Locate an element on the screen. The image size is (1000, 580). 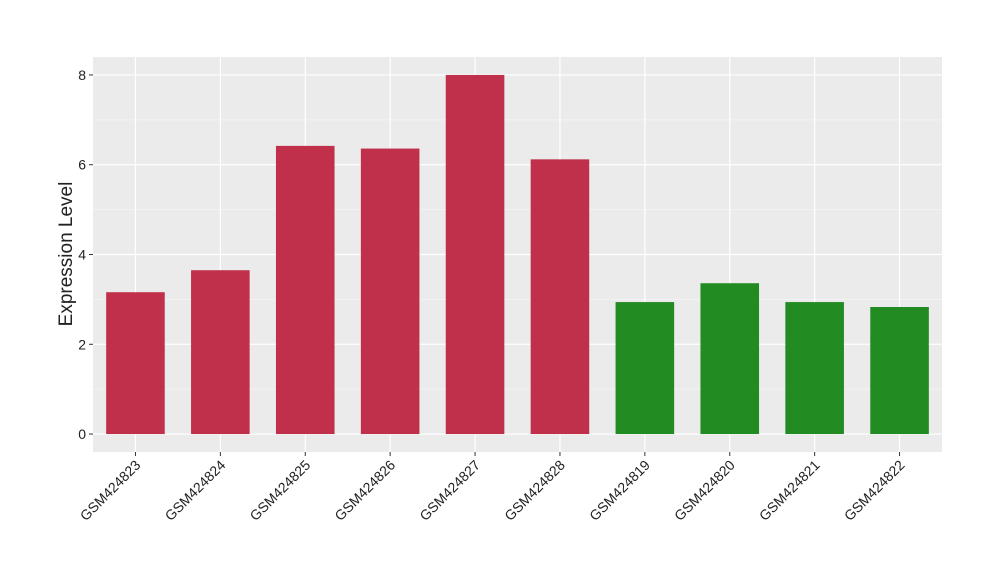
x-tick-label: GSM424828 is located at coordinates (534, 490).